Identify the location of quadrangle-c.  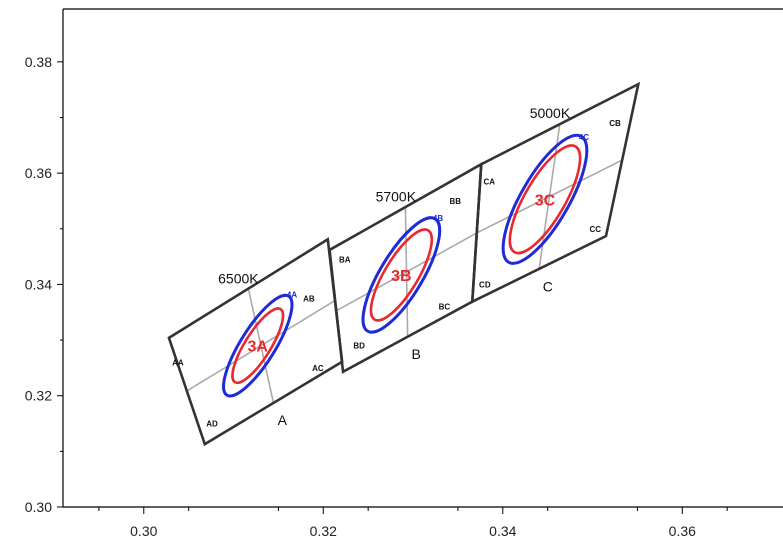
(555, 192).